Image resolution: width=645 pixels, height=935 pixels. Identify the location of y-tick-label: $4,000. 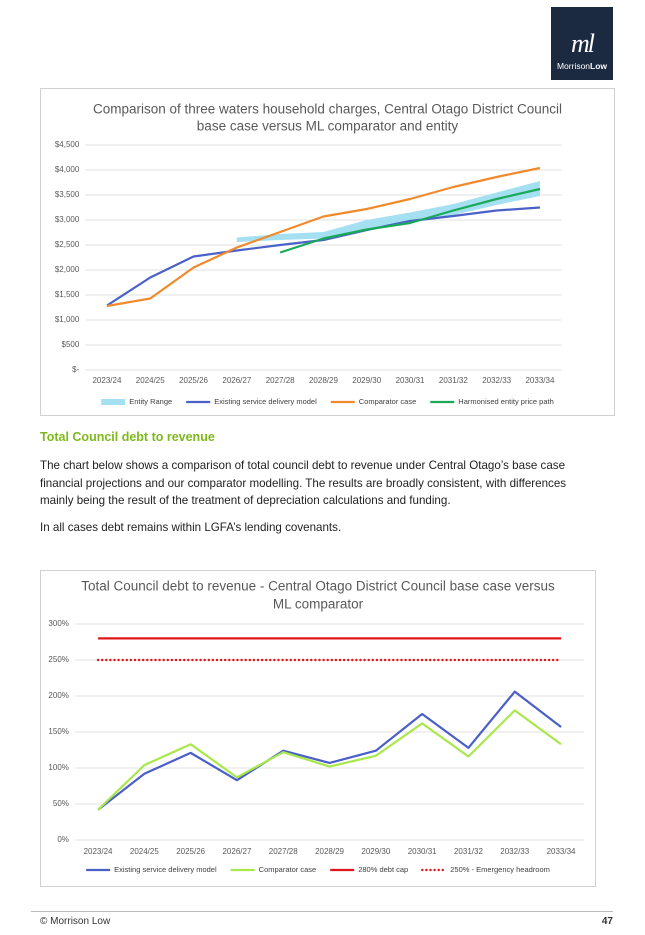
(67, 169).